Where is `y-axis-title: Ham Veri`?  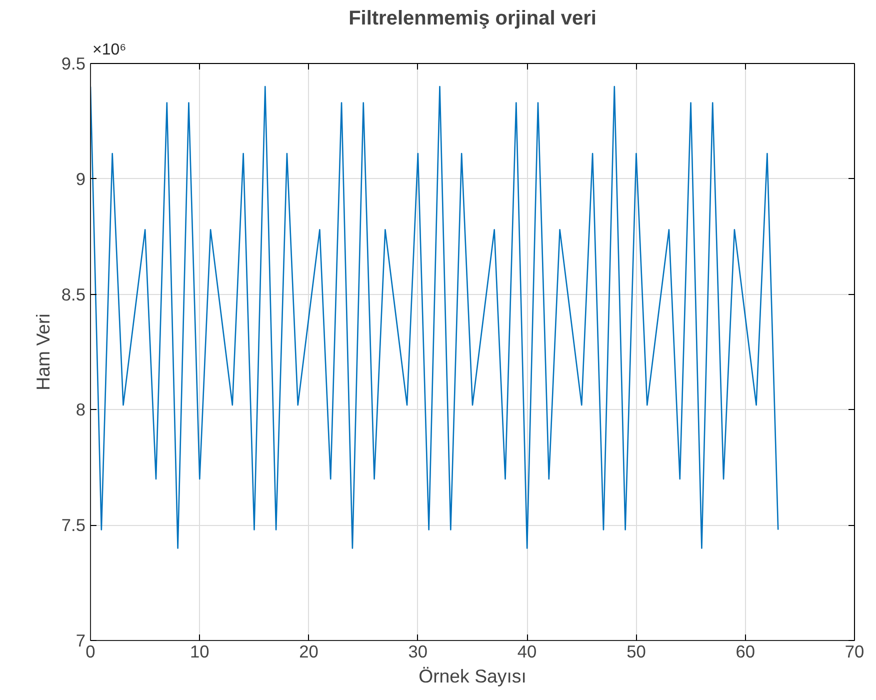
y-axis-title: Ham Veri is located at coordinates (43, 352).